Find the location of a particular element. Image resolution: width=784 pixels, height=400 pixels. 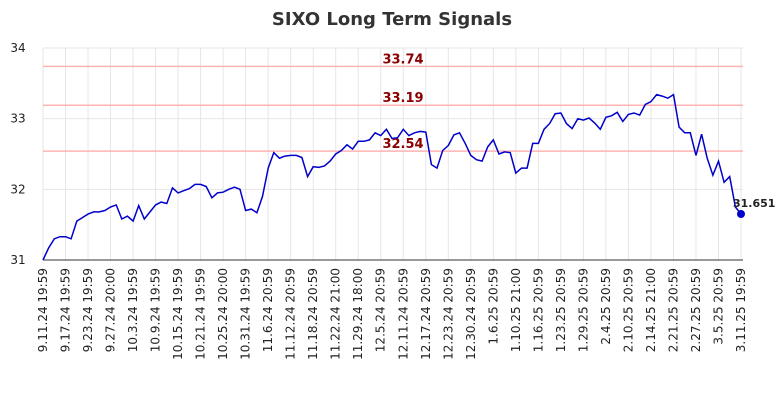

last-point is located at coordinates (741, 213).